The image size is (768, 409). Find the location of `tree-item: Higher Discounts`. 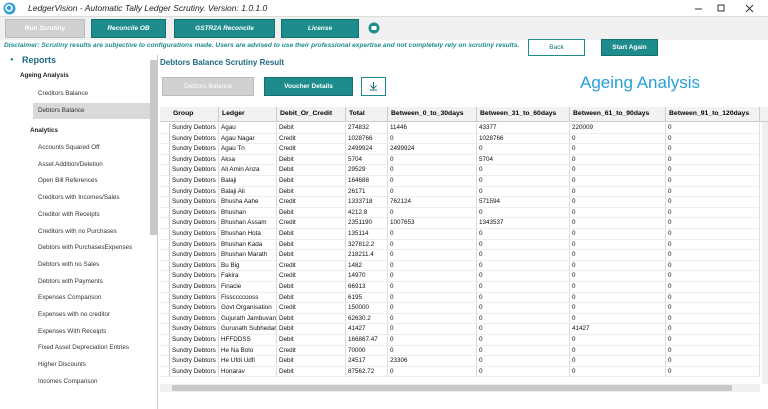

tree-item: Higher Discounts is located at coordinates (62, 365).